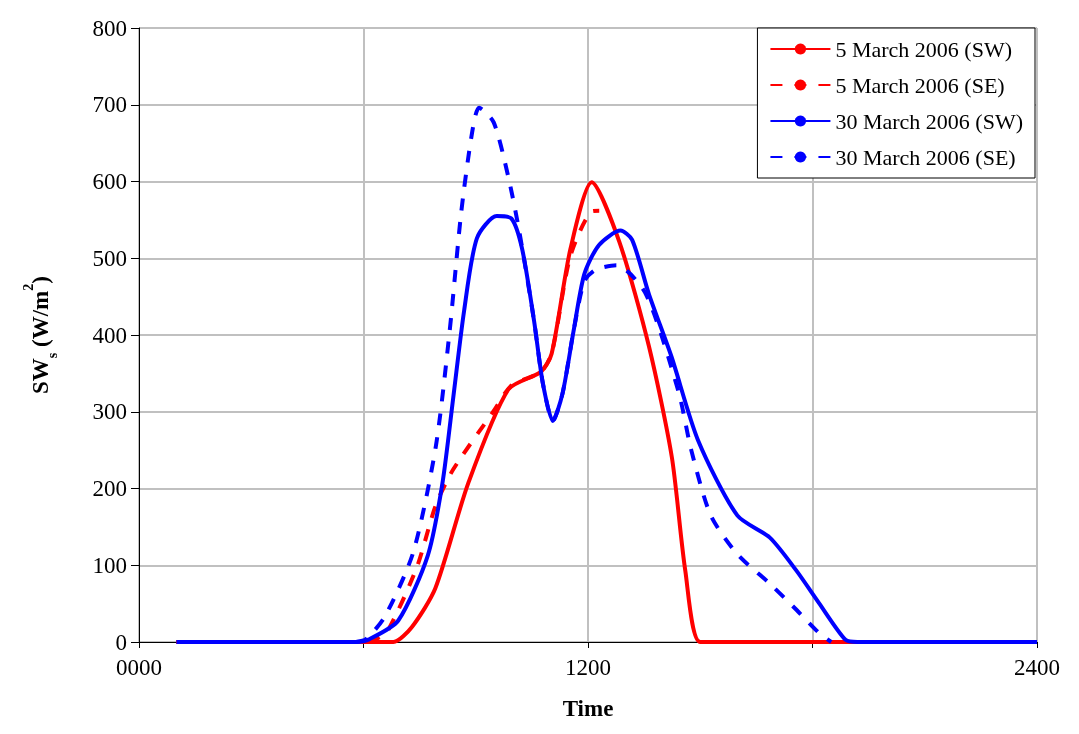 This screenshot has width=1079, height=734. I want to click on y-tick-label: 300, so click(109, 412).